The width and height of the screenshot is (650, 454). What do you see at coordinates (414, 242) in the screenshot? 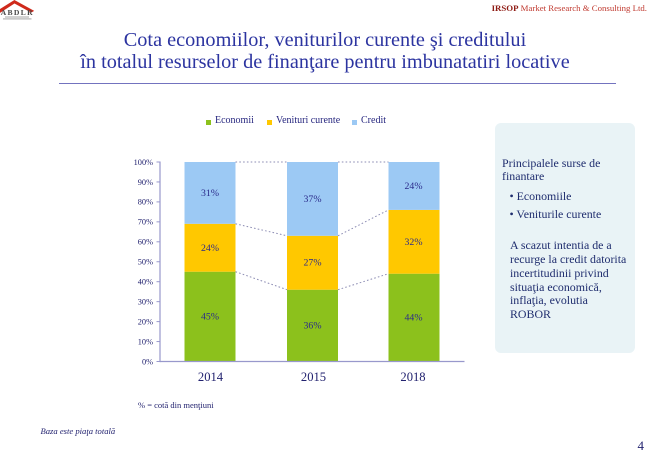
I see `svg-text: 32%` at bounding box center [414, 242].